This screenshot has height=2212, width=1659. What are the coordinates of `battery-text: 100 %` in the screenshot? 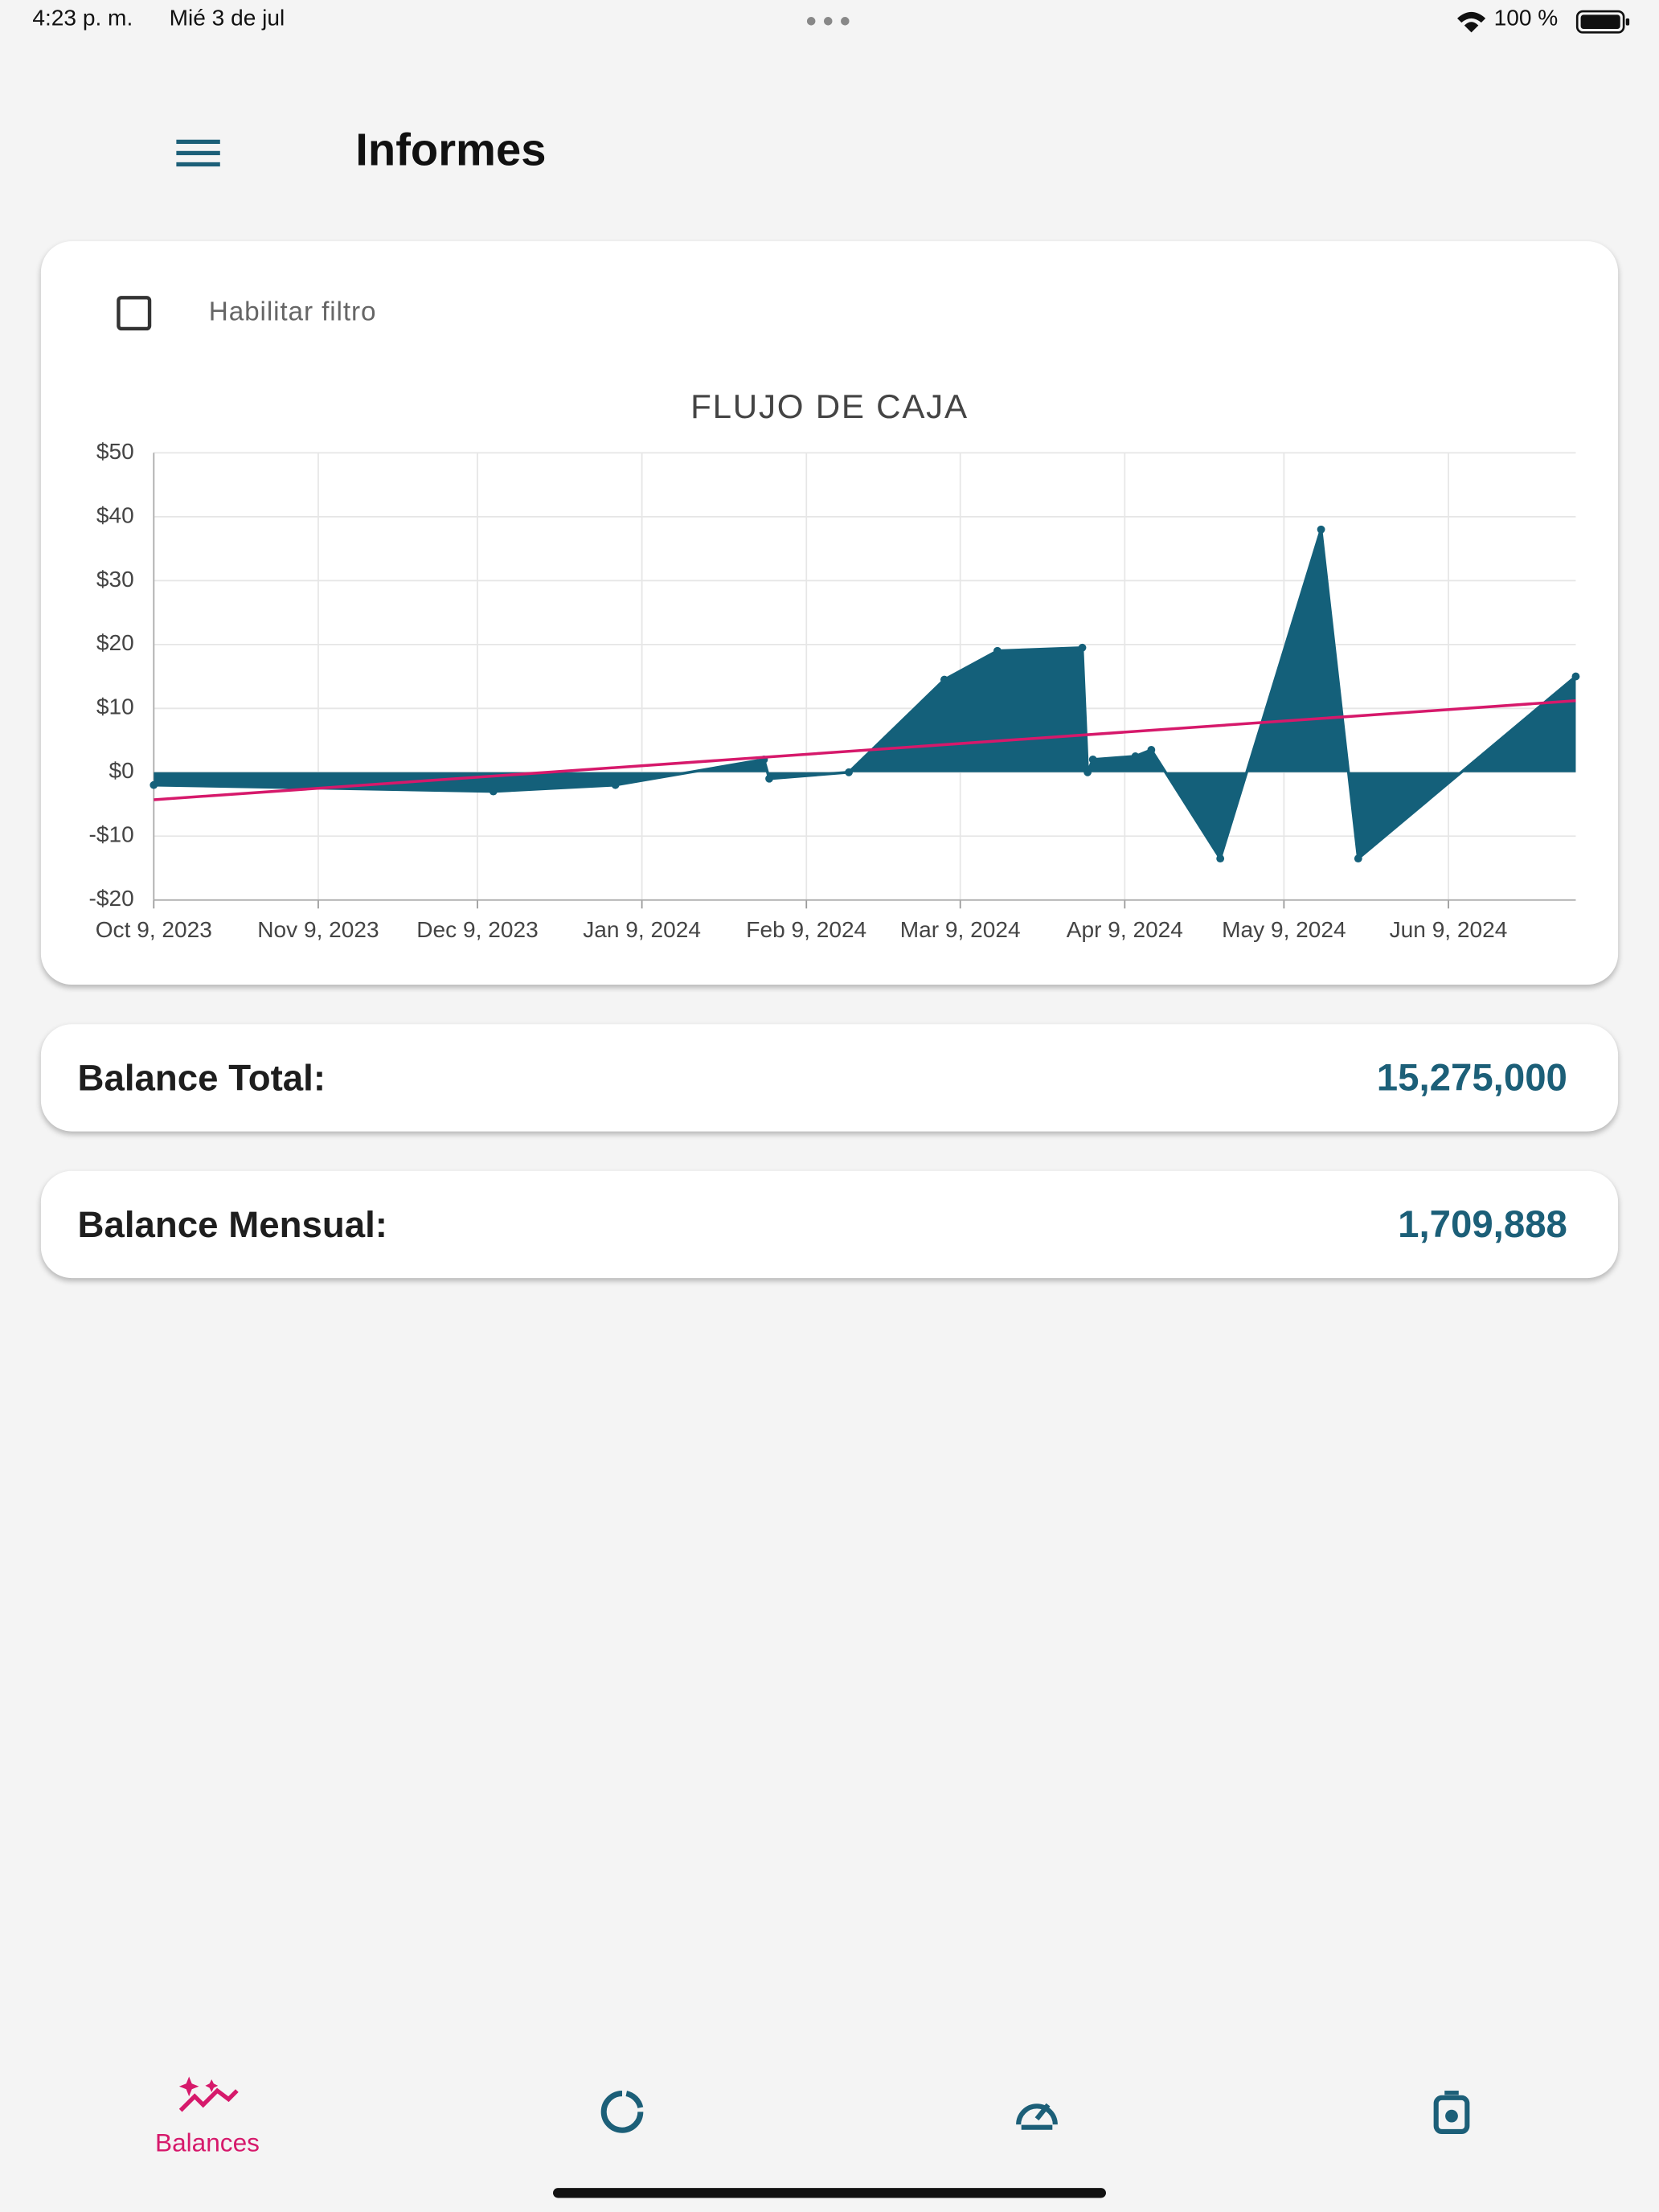 It's located at (1526, 18).